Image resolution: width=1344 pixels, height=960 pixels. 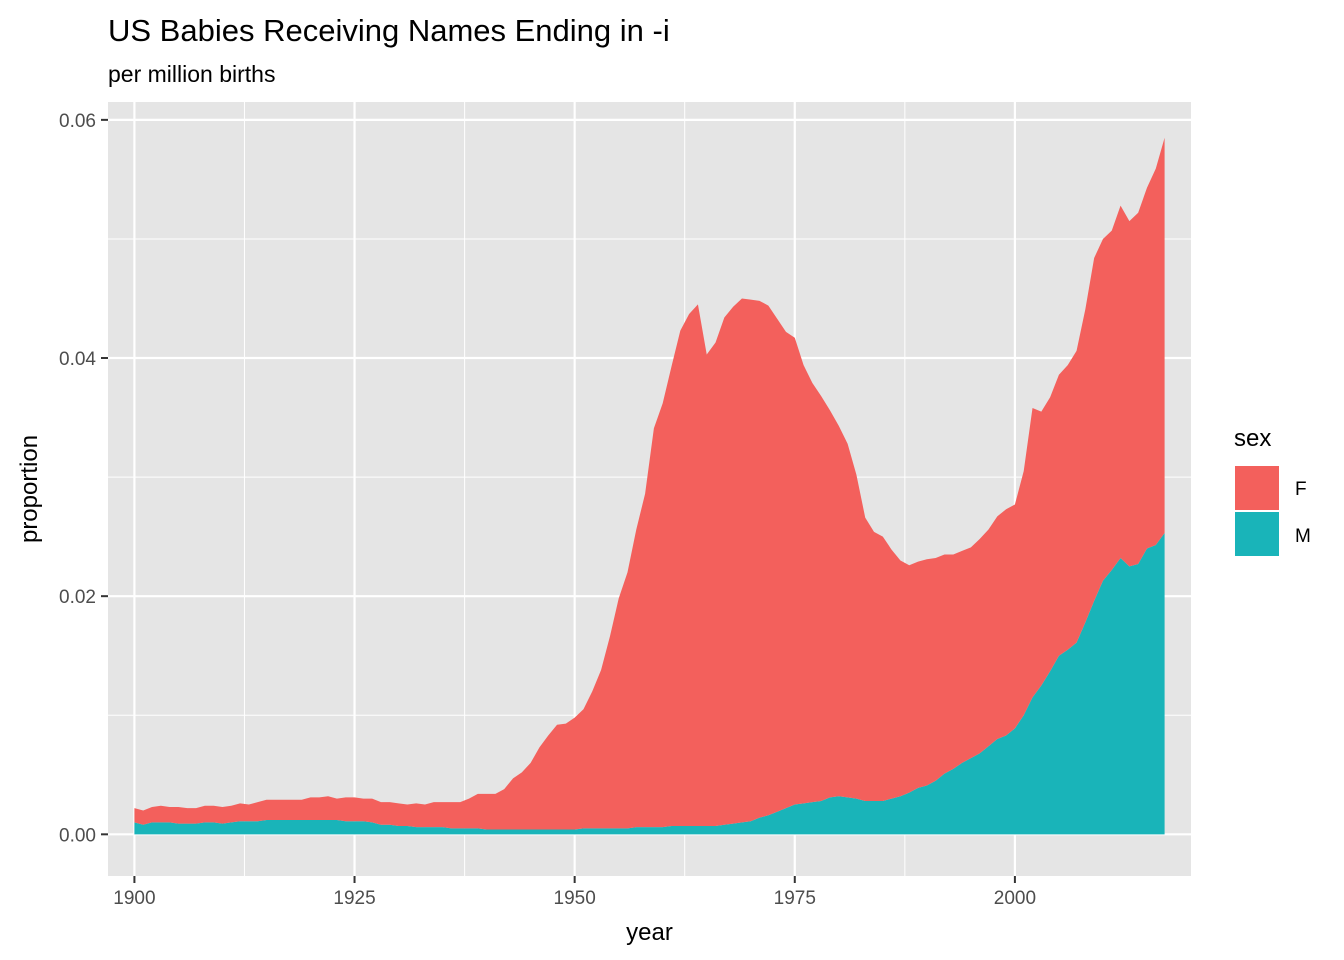 What do you see at coordinates (1257, 534) in the screenshot?
I see `legend-key-M` at bounding box center [1257, 534].